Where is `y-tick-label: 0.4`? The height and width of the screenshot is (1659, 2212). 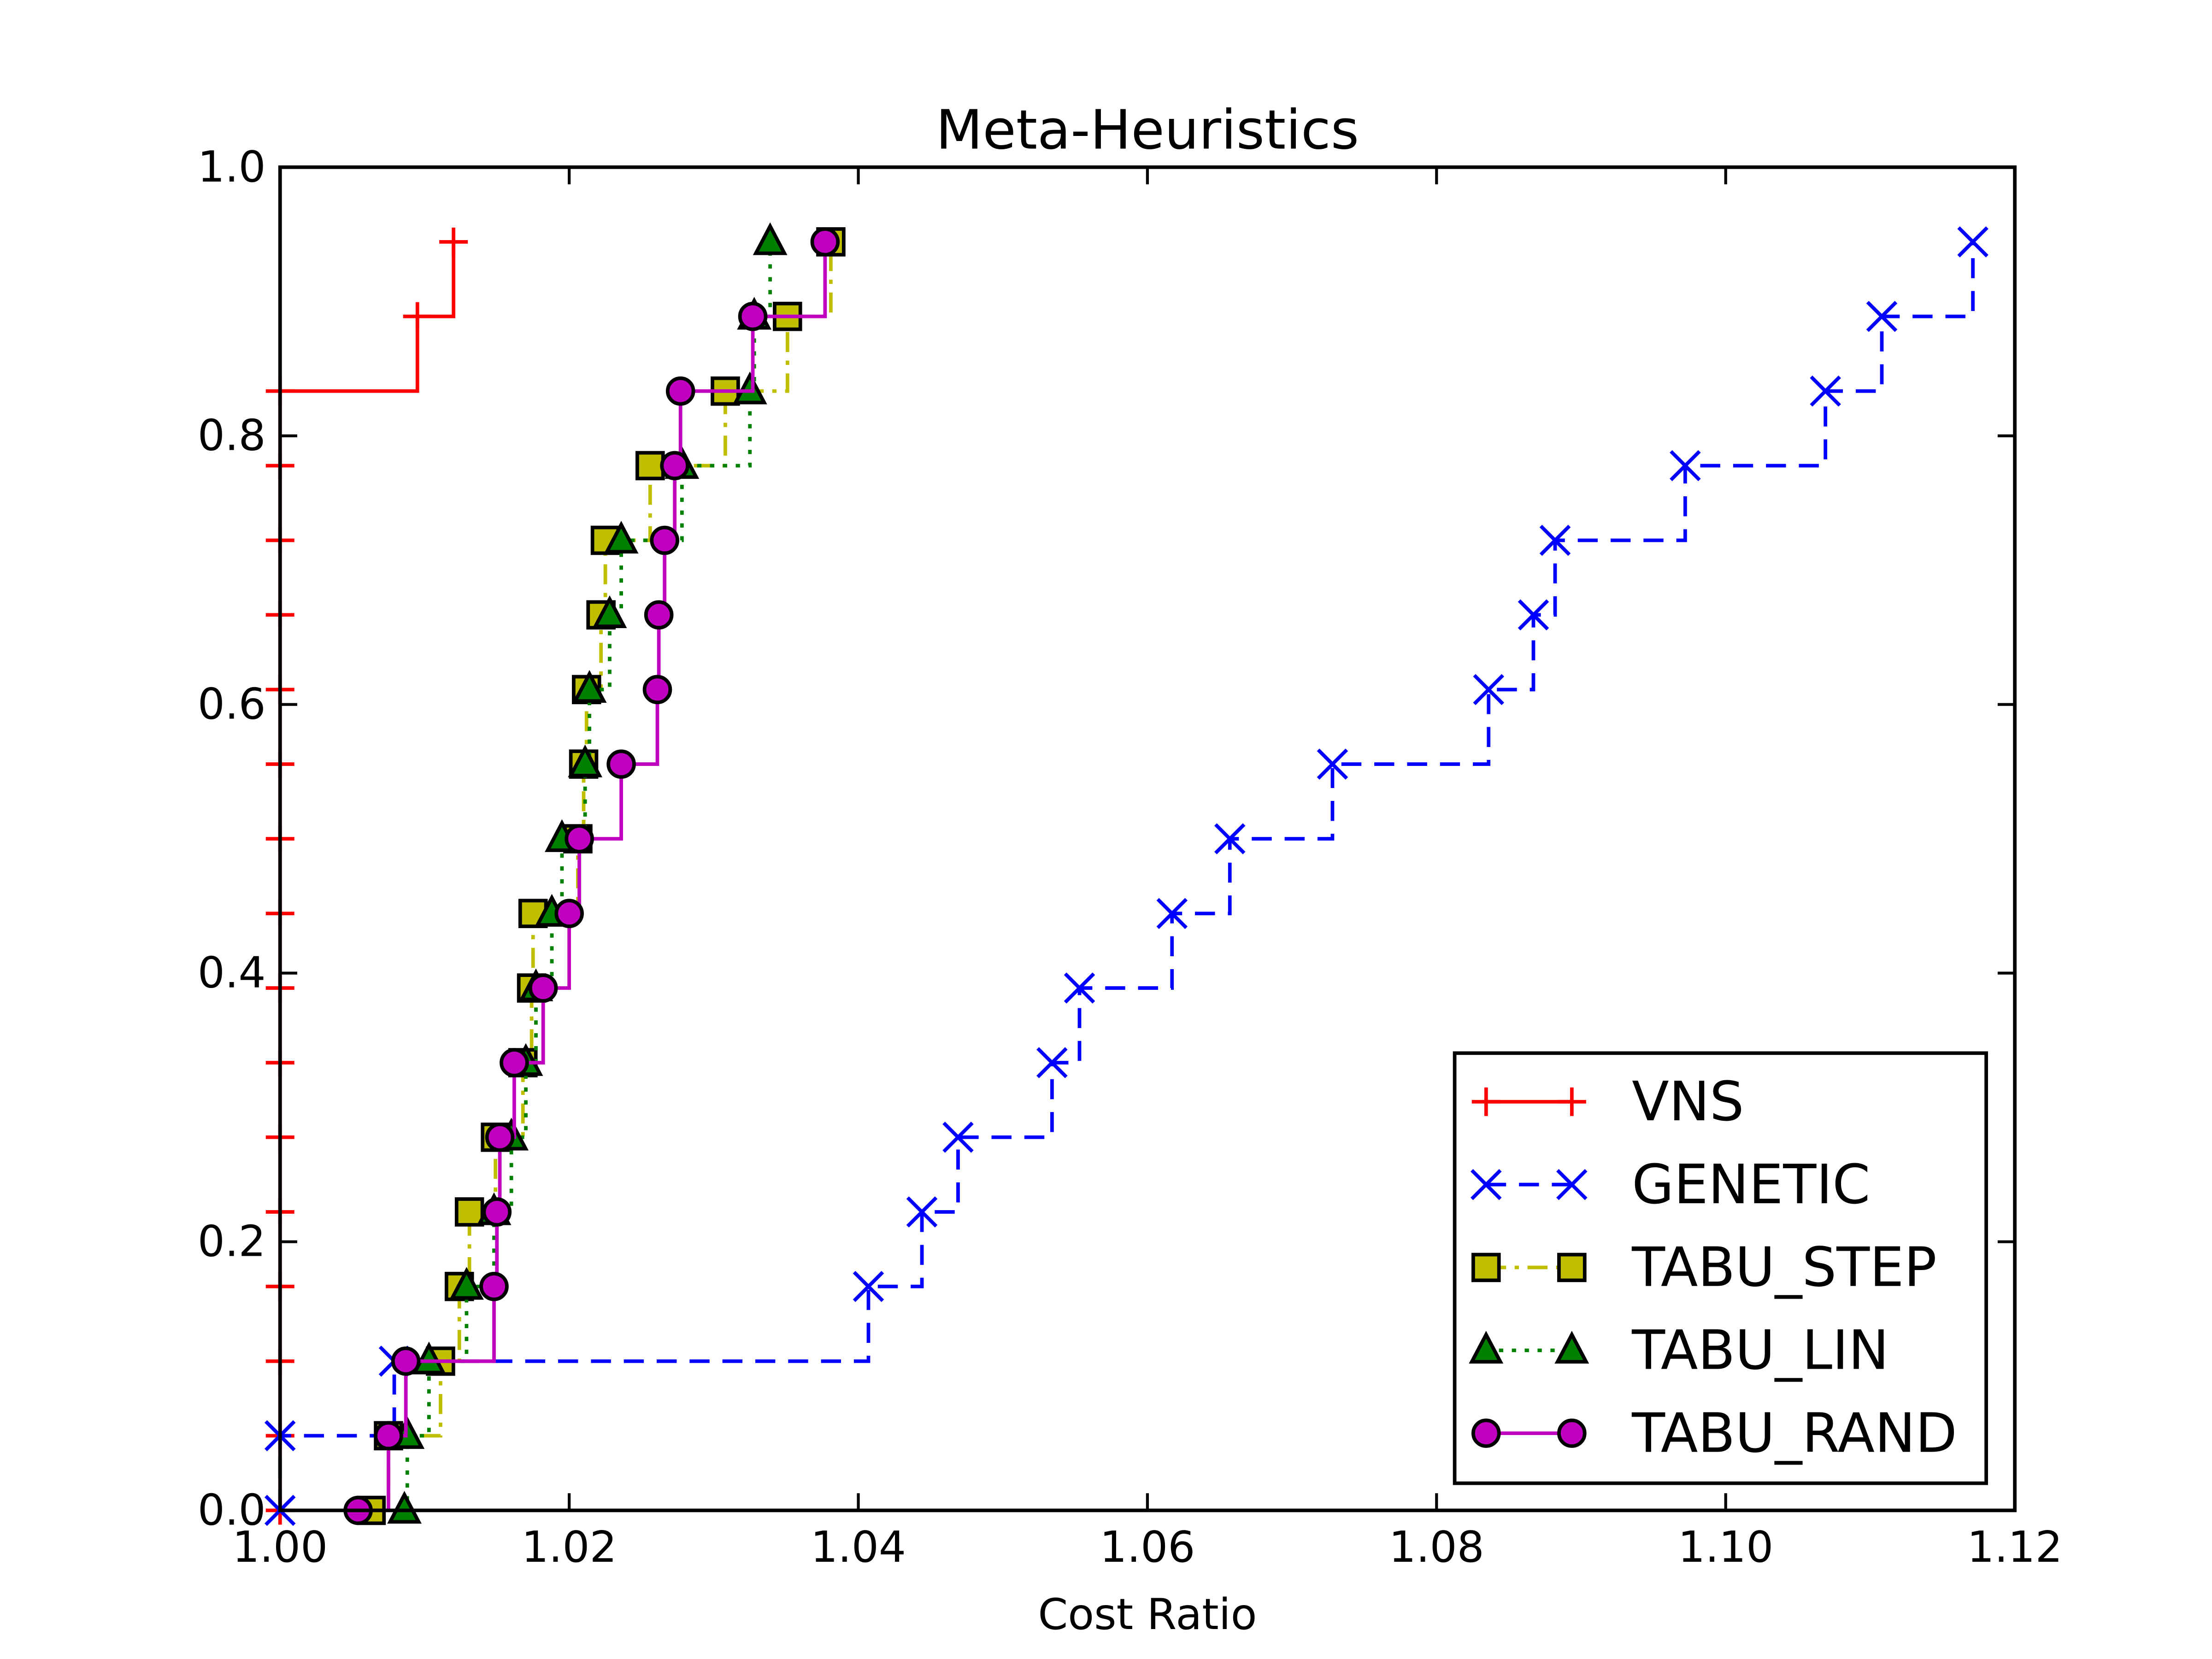
y-tick-label: 0.4 is located at coordinates (232, 973).